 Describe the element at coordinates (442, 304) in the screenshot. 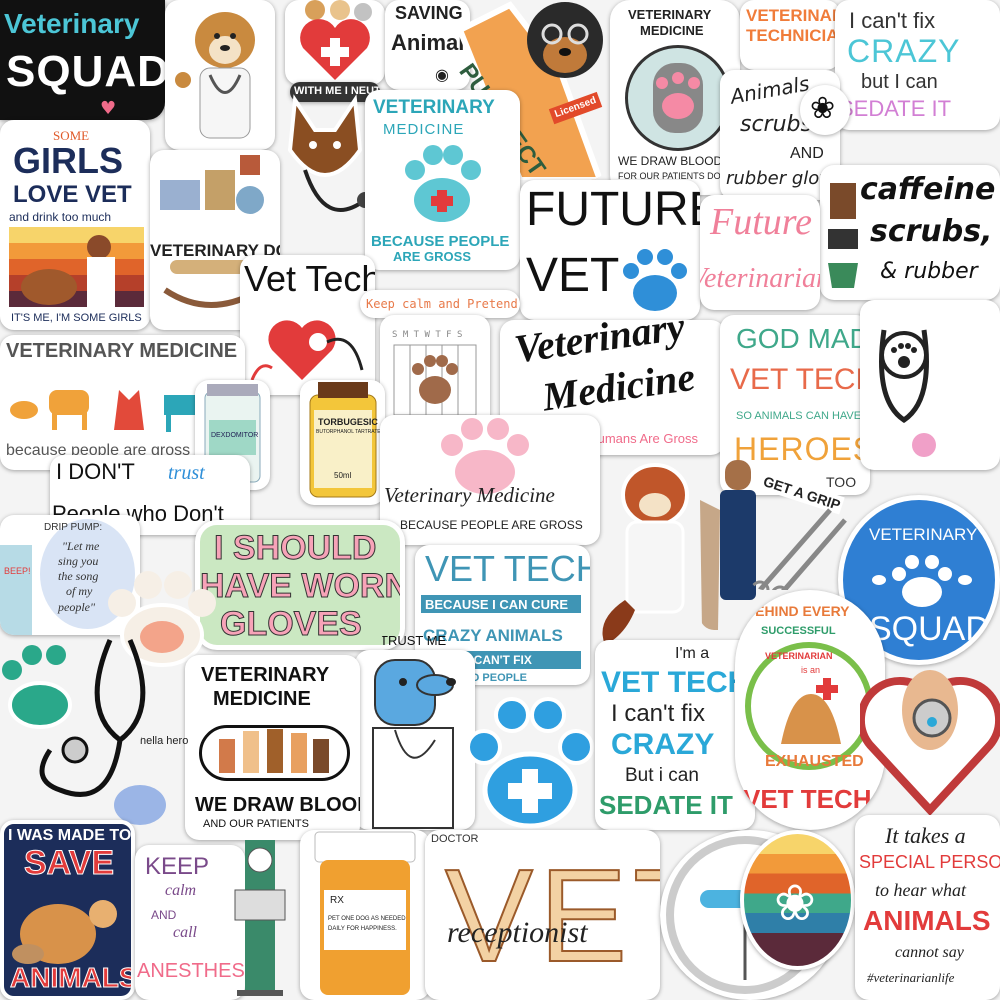

I see `sticker-text: Keep calm and Pretend` at that location.